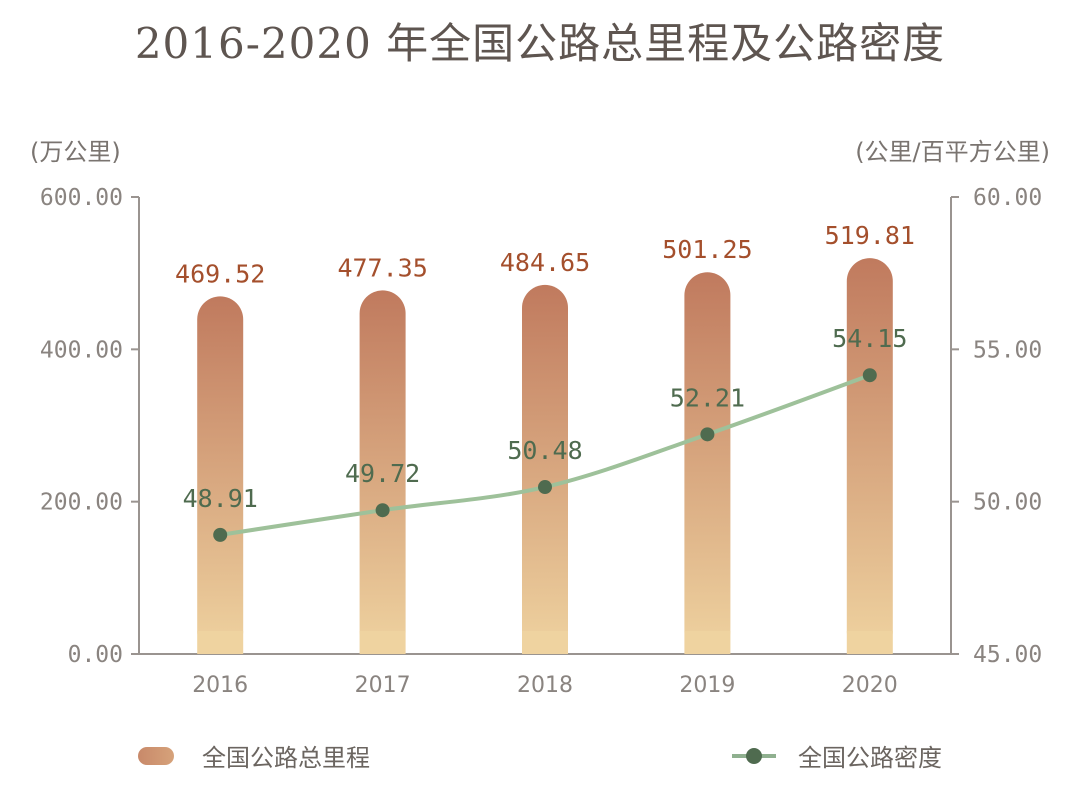  Describe the element at coordinates (707, 397) in the screenshot. I see `density-value-label: 52.21` at that location.